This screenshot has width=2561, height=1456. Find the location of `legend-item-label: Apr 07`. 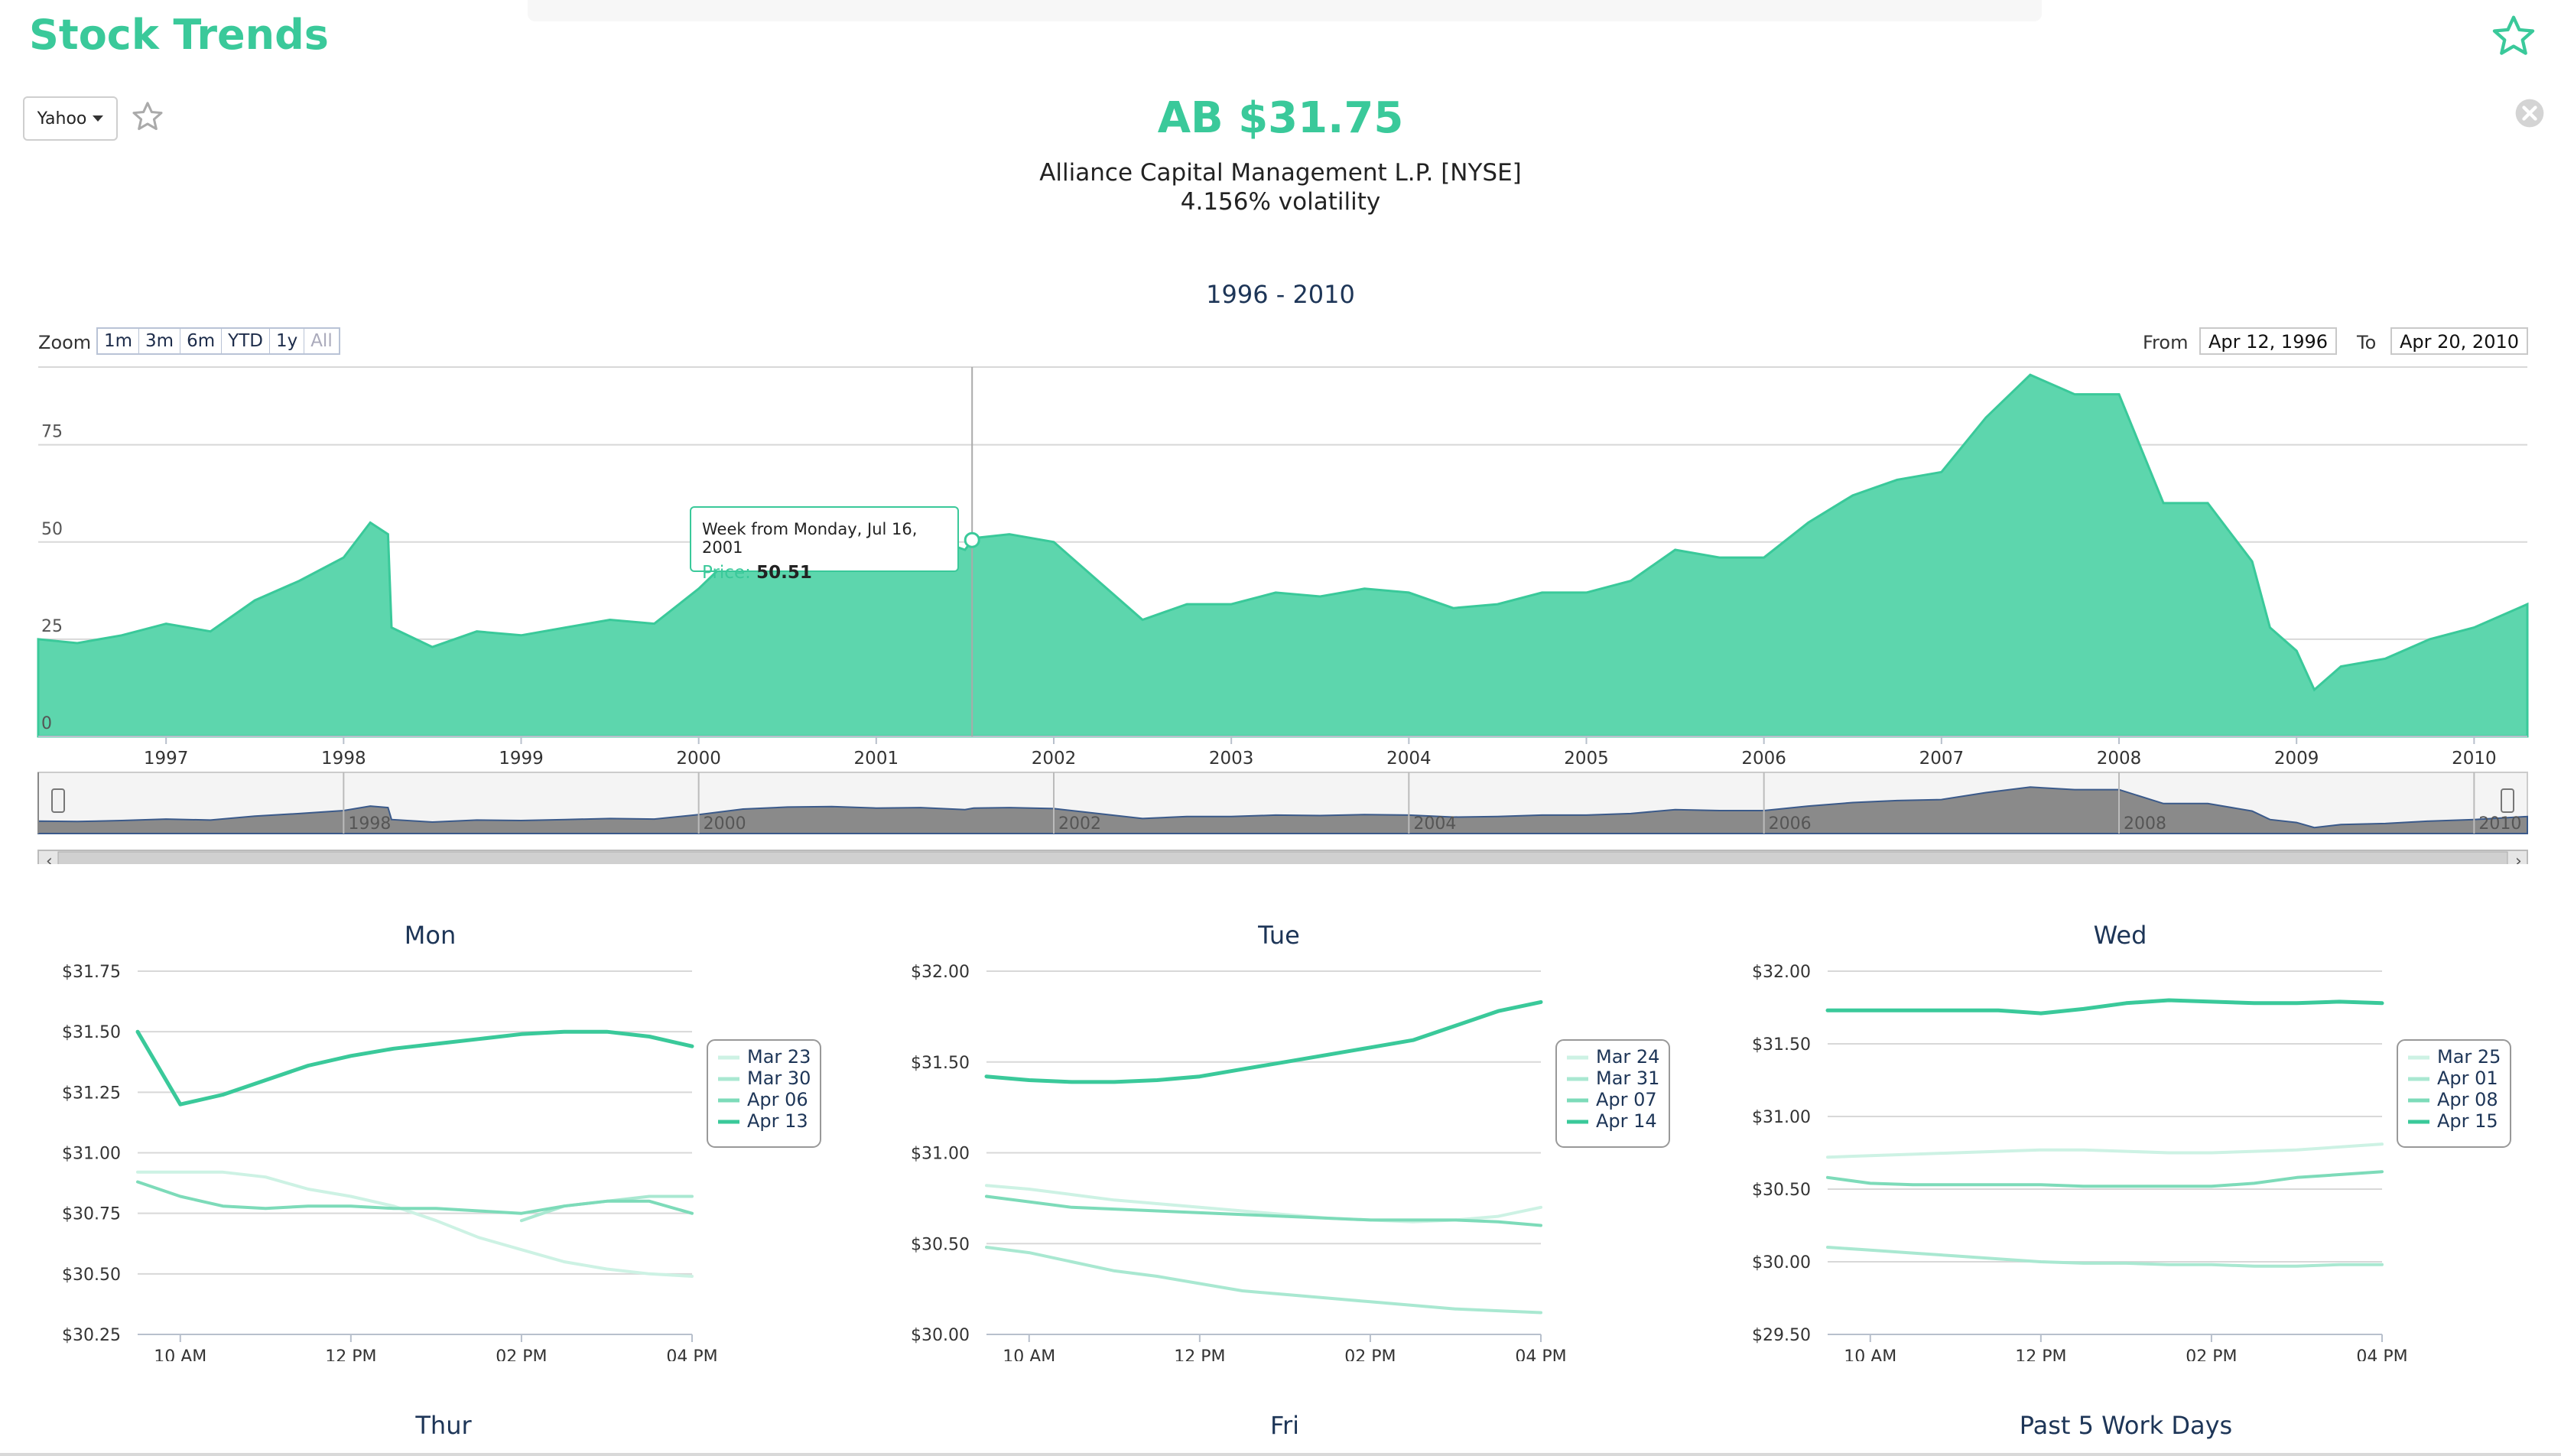

legend-item-label: Apr 07 is located at coordinates (1626, 1099).